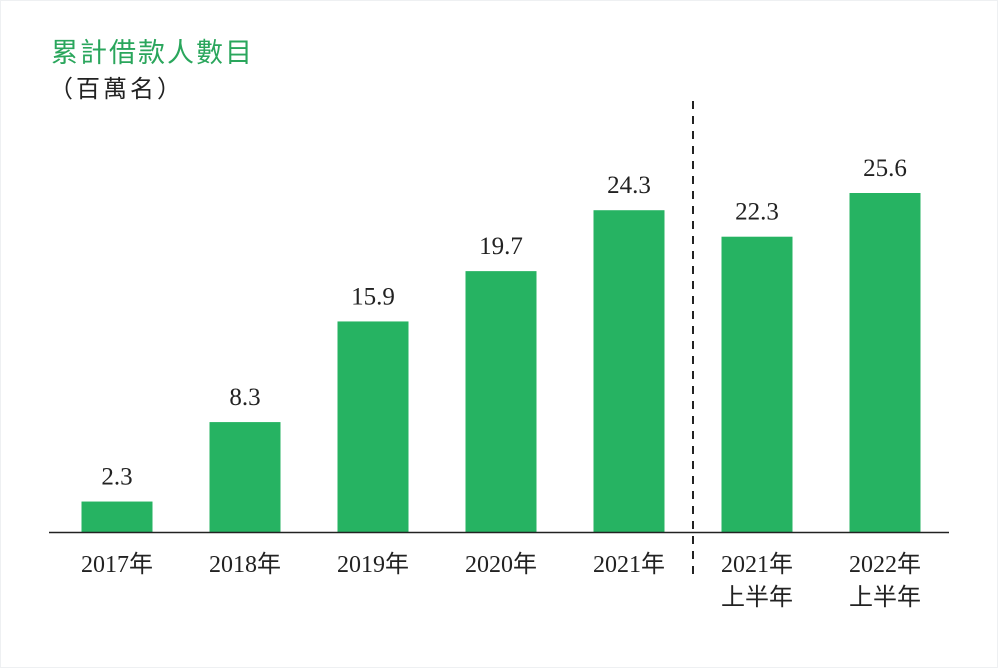 The height and width of the screenshot is (669, 998). Describe the element at coordinates (757, 212) in the screenshot. I see `data-label: 22.3` at that location.